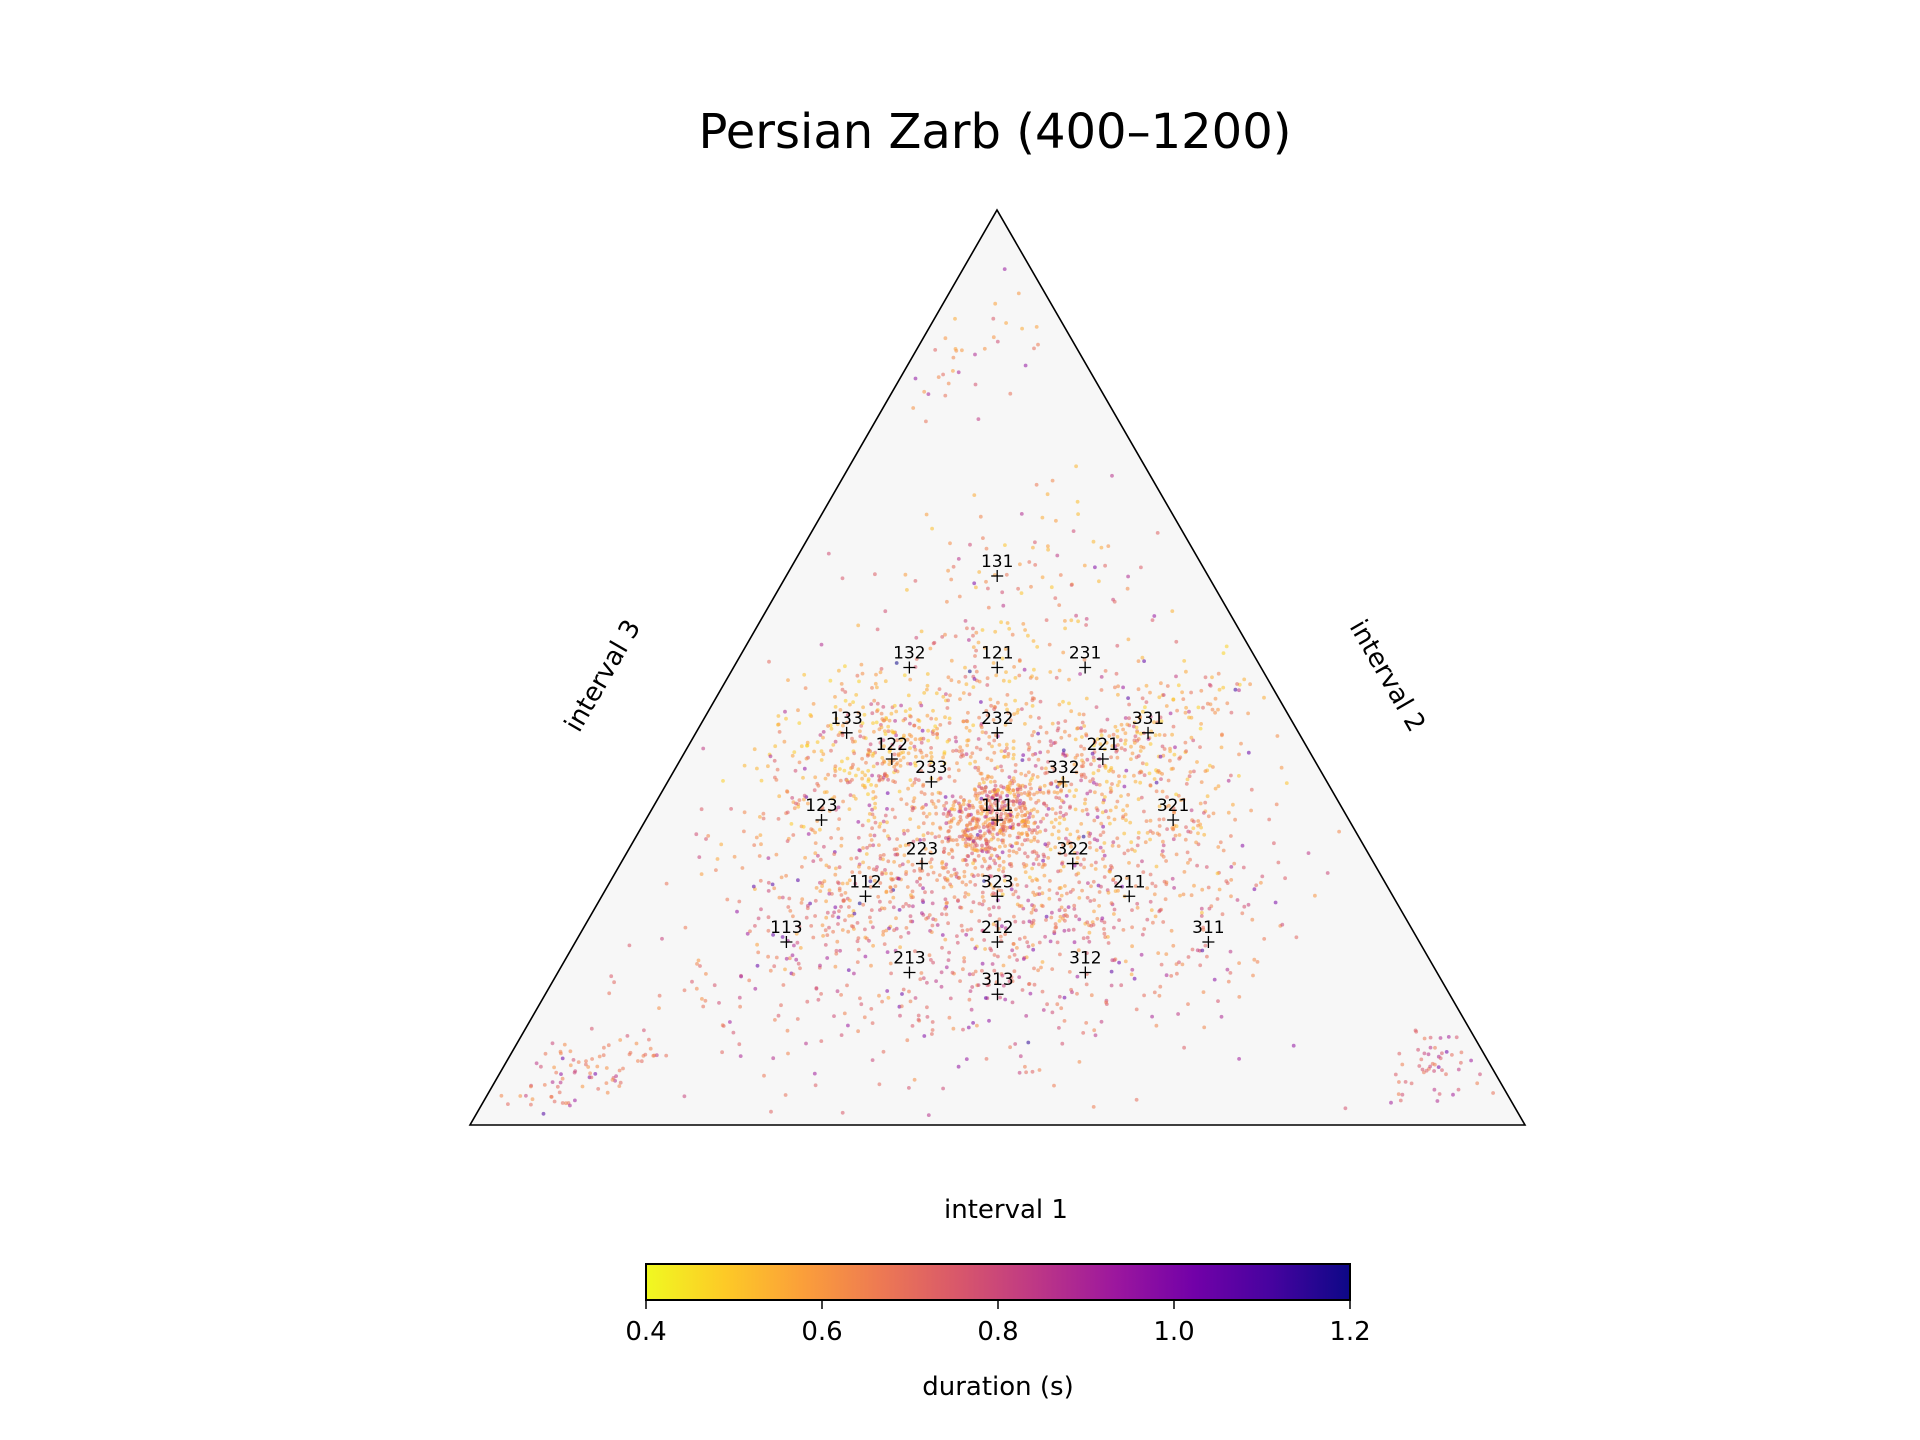 The image size is (1920, 1440). What do you see at coordinates (998, 1387) in the screenshot?
I see `colorbar-label: duration (s)` at bounding box center [998, 1387].